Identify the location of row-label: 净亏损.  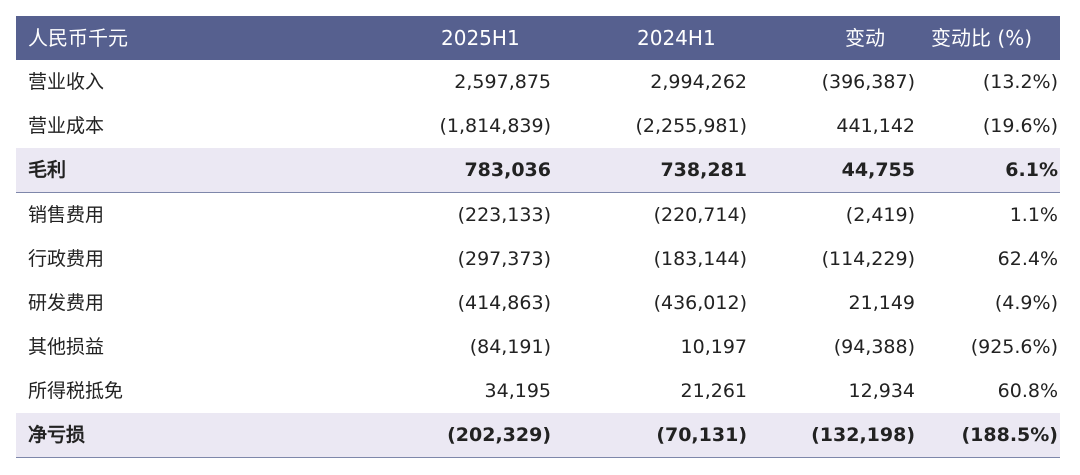
(57, 435).